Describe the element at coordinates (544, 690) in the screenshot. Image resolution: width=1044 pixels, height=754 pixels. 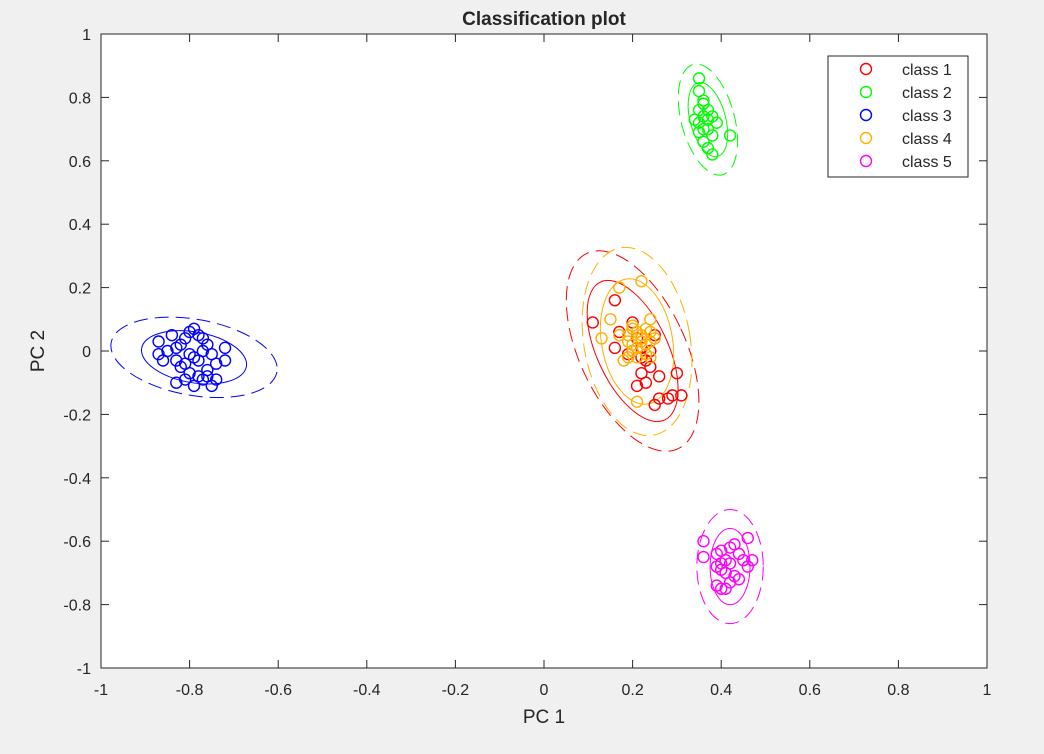
I see `x-tick-label: 0` at that location.